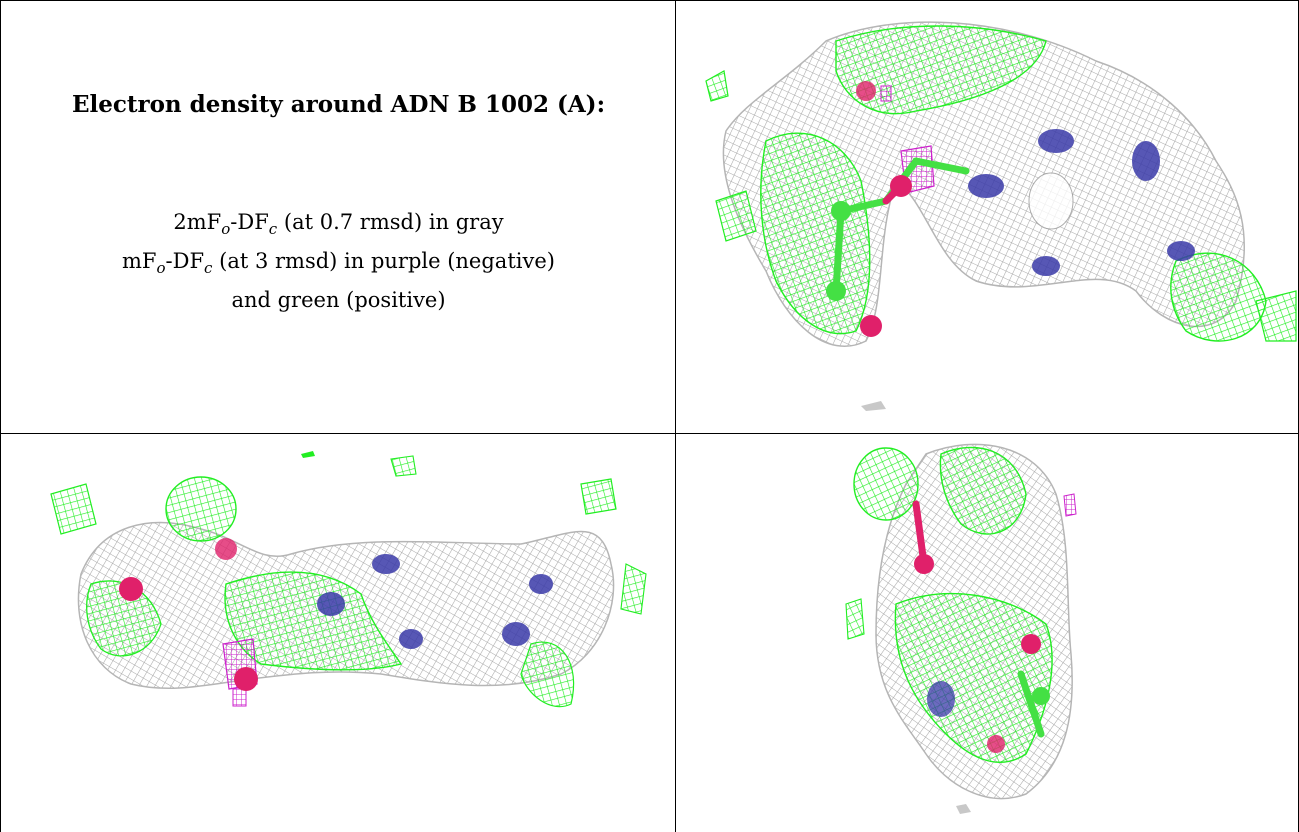 Image resolution: width=1299 pixels, height=832 pixels. Describe the element at coordinates (855, 619) in the screenshot. I see `green-mesh-left` at that location.